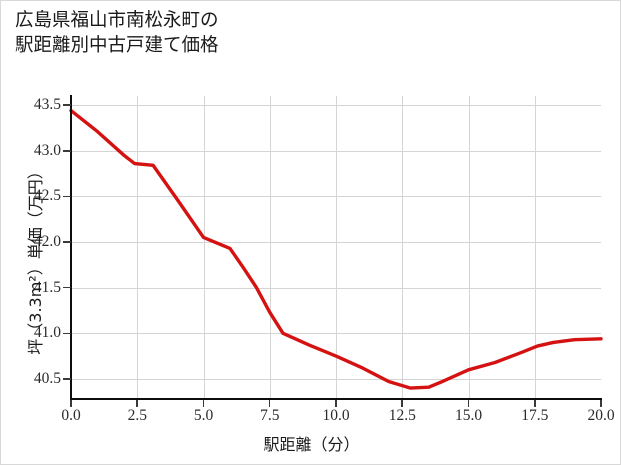 Image resolution: width=621 pixels, height=465 pixels. Describe the element at coordinates (203, 415) in the screenshot. I see `x-tick-label: 5.0` at that location.